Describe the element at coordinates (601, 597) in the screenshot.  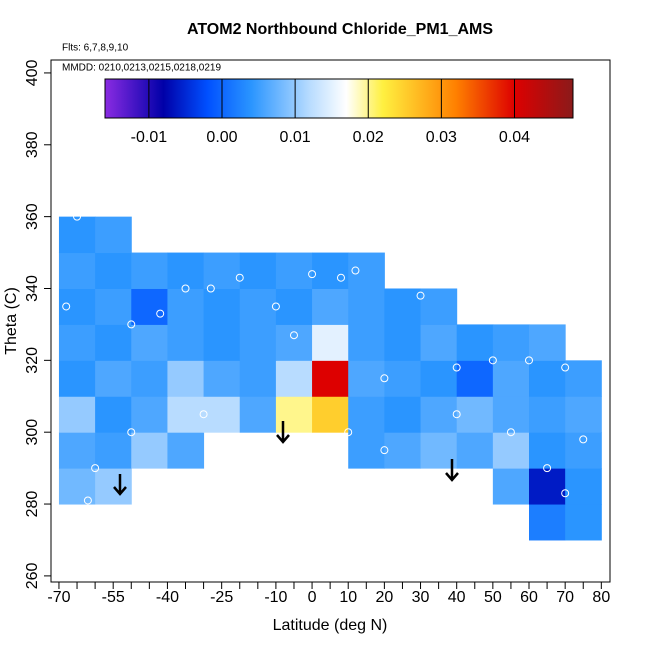
I see `x-tick-label: 80` at that location.